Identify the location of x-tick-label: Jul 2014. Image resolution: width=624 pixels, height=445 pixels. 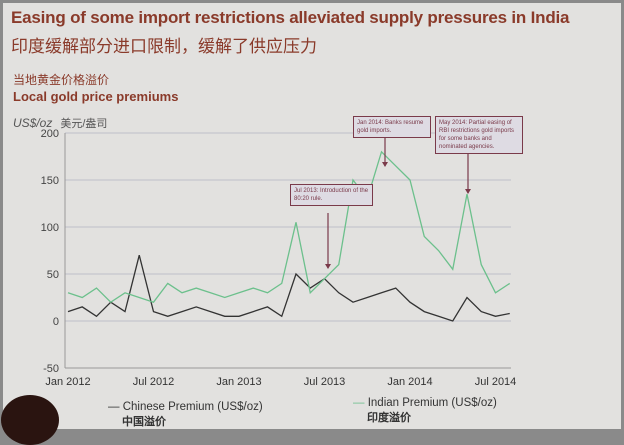
(496, 382).